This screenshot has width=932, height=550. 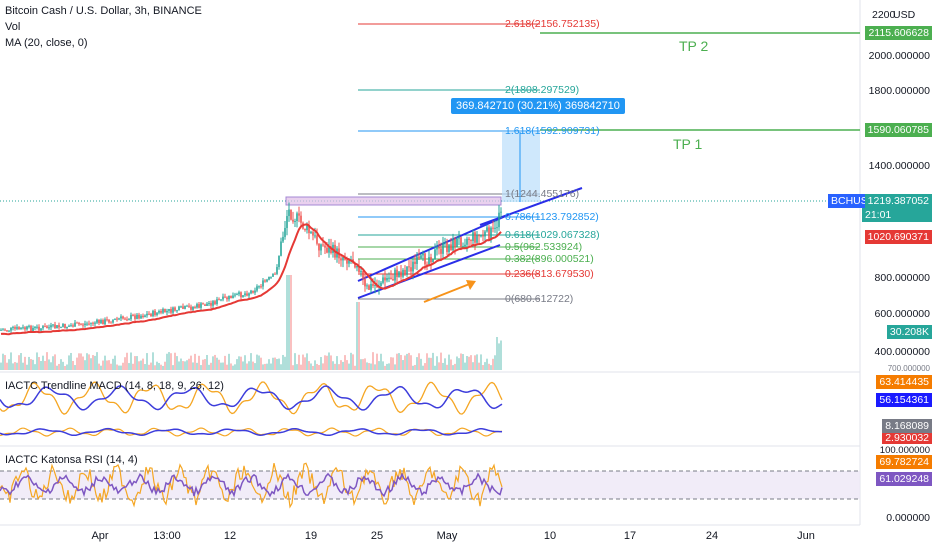 What do you see at coordinates (898, 33) in the screenshot?
I see `tp2-price-tag: 2115.606628` at bounding box center [898, 33].